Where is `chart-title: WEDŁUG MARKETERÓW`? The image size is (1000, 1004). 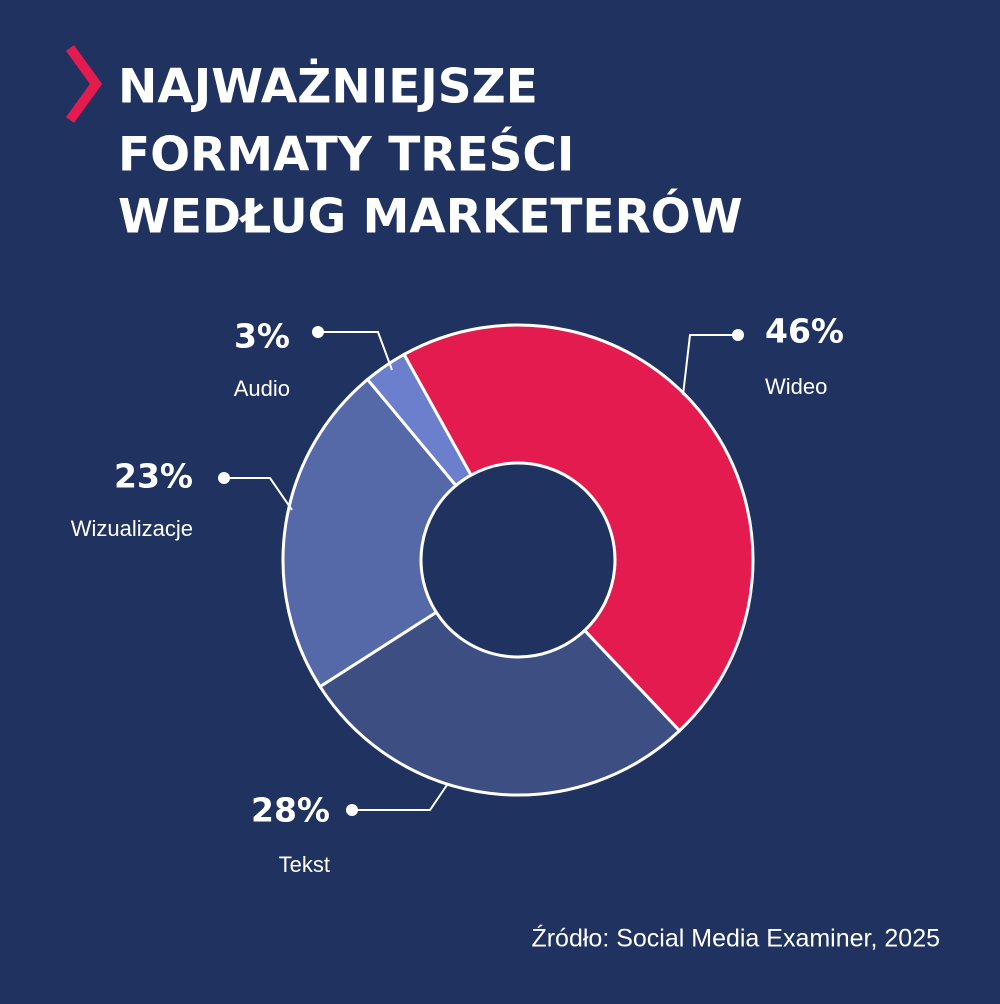 chart-title: WEDŁUG MARKETERÓW is located at coordinates (430, 217).